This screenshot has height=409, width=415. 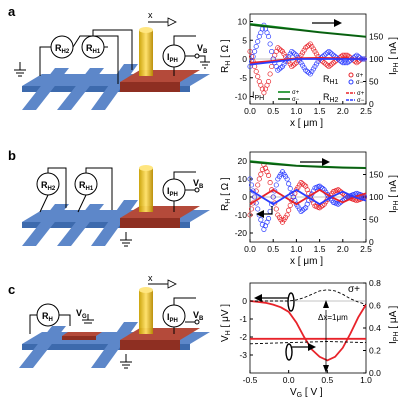 What do you see at coordinates (258, 298) in the screenshot?
I see `arrowhead-c1` at bounding box center [258, 298].